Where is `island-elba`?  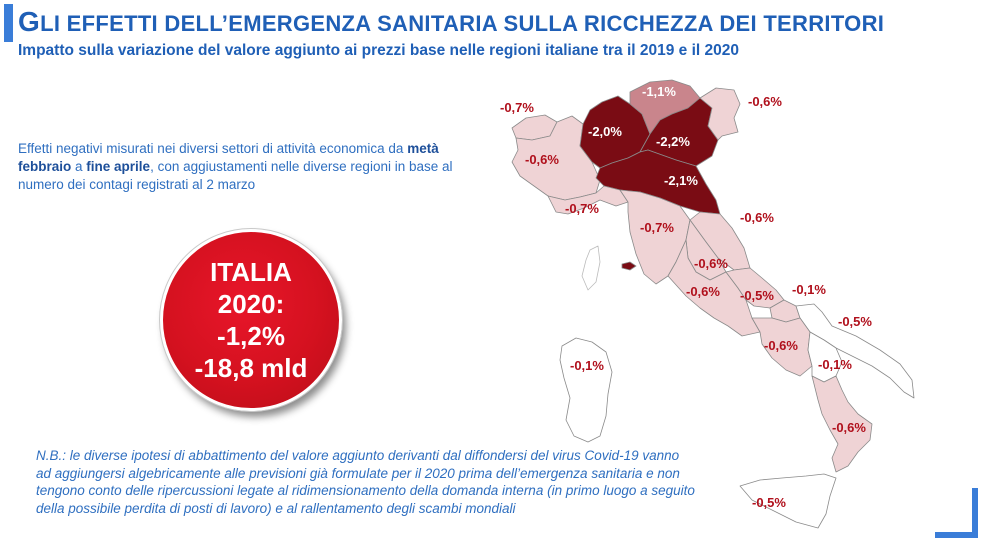 island-elba is located at coordinates (629, 266).